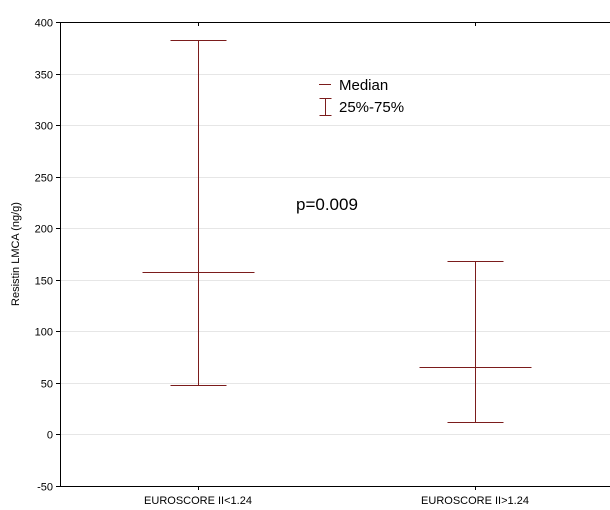 The width and height of the screenshot is (610, 510). Describe the element at coordinates (198, 501) in the screenshot. I see `x-category-label: EUROSCORE II<1.24` at that location.